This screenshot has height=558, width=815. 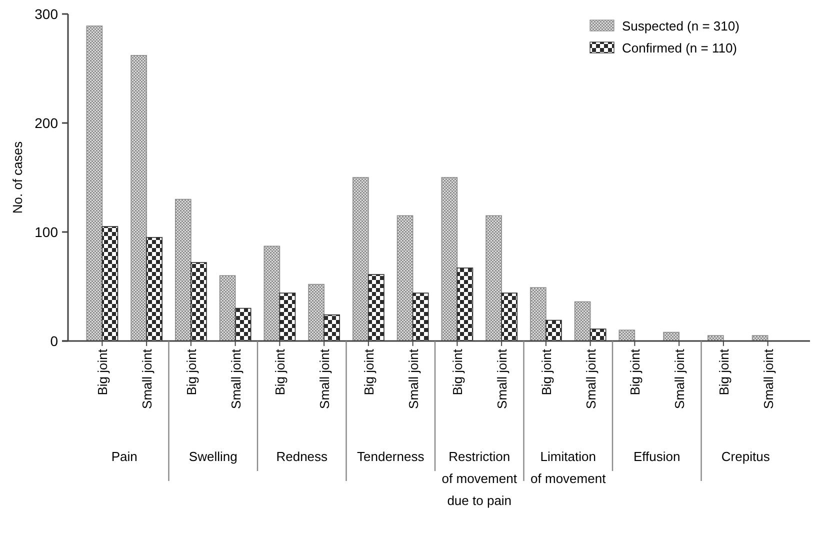 What do you see at coordinates (480, 478) in the screenshot?
I see `text: Restriction of movement due to pain` at bounding box center [480, 478].